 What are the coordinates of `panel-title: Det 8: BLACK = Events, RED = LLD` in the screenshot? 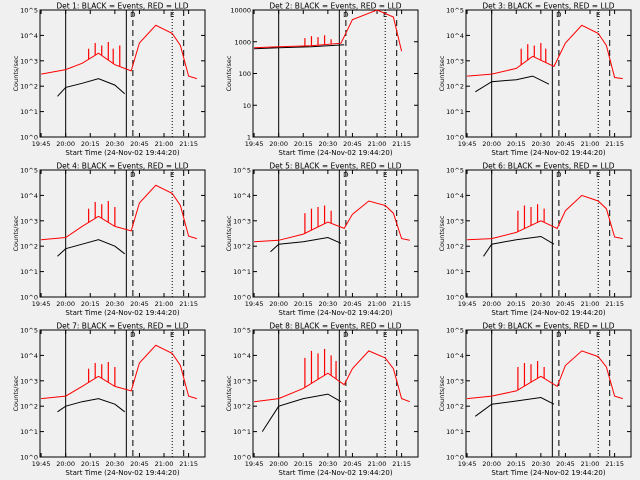 It's located at (335, 326).